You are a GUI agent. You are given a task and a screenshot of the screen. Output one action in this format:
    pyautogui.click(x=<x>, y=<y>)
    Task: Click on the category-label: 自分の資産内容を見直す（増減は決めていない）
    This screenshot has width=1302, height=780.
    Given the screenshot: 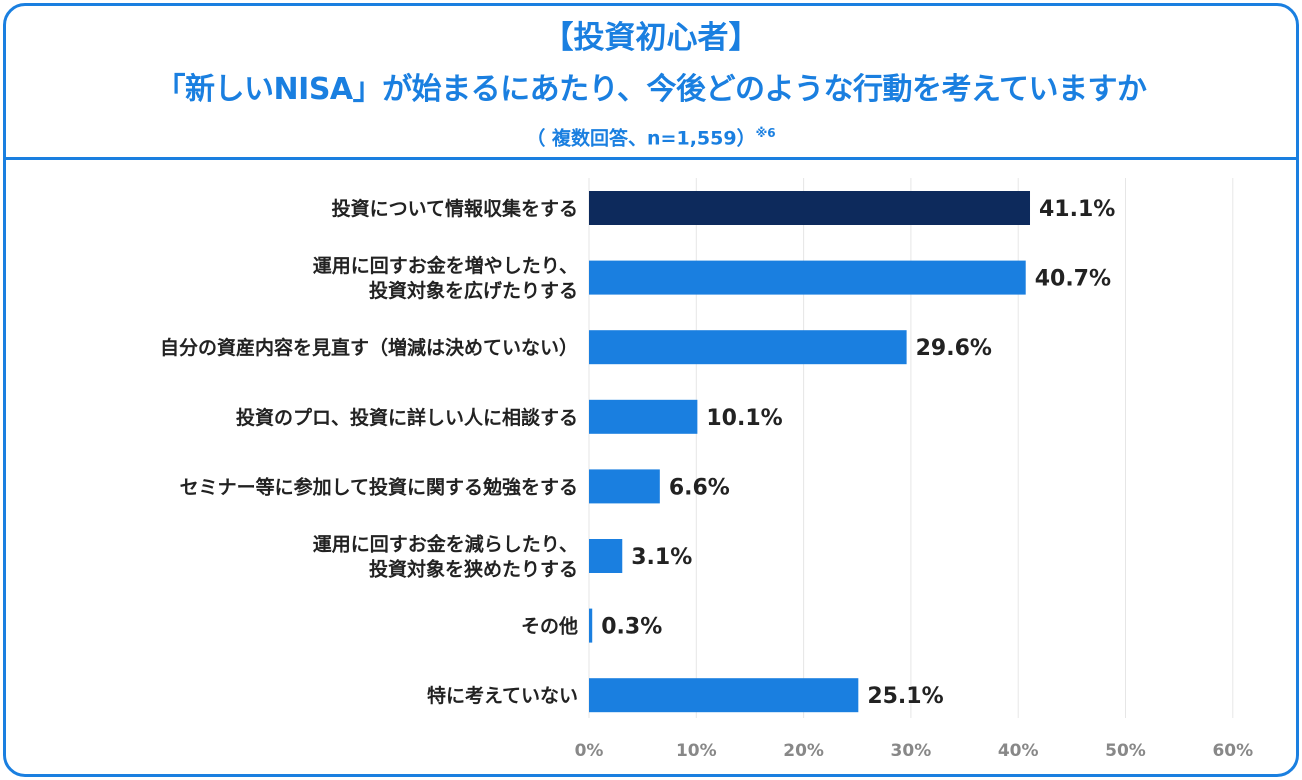 What is the action you would take?
    pyautogui.click(x=369, y=347)
    